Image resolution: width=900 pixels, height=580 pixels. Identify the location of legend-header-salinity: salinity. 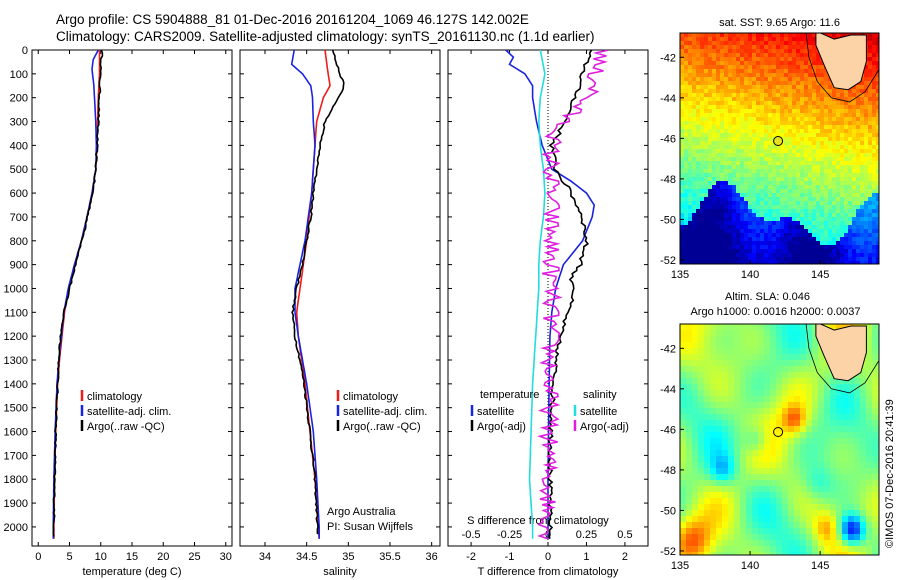
(600, 395).